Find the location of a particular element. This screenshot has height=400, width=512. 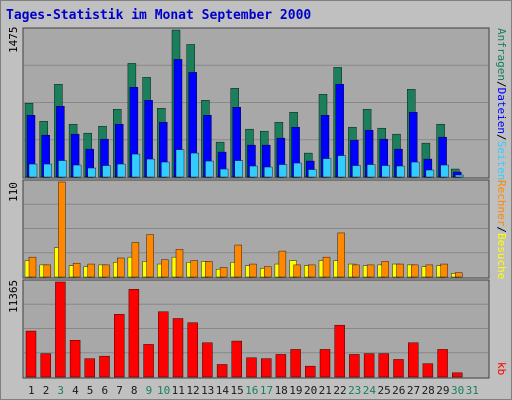

legend-rechner: Rechner is located at coordinates (501, 203).